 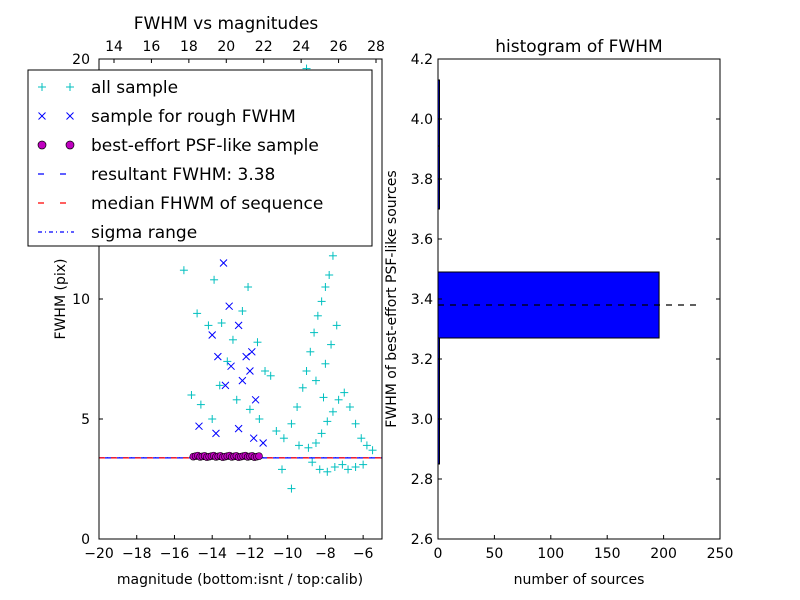 I want to click on legend-entry: median FHWM of sequence, so click(x=180, y=204).